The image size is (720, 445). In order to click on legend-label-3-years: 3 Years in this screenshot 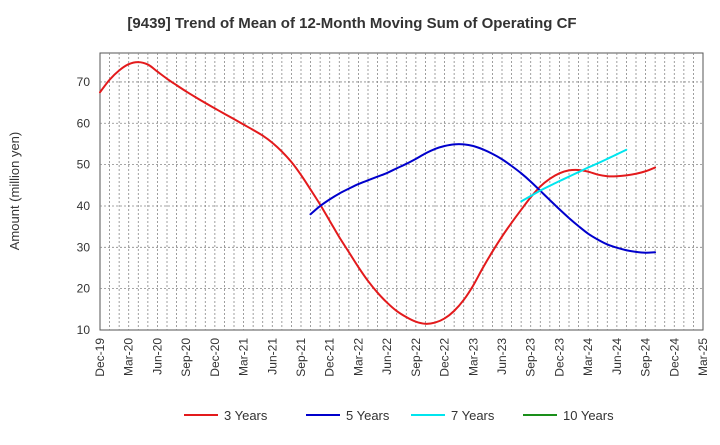, I will do `click(246, 415)`.